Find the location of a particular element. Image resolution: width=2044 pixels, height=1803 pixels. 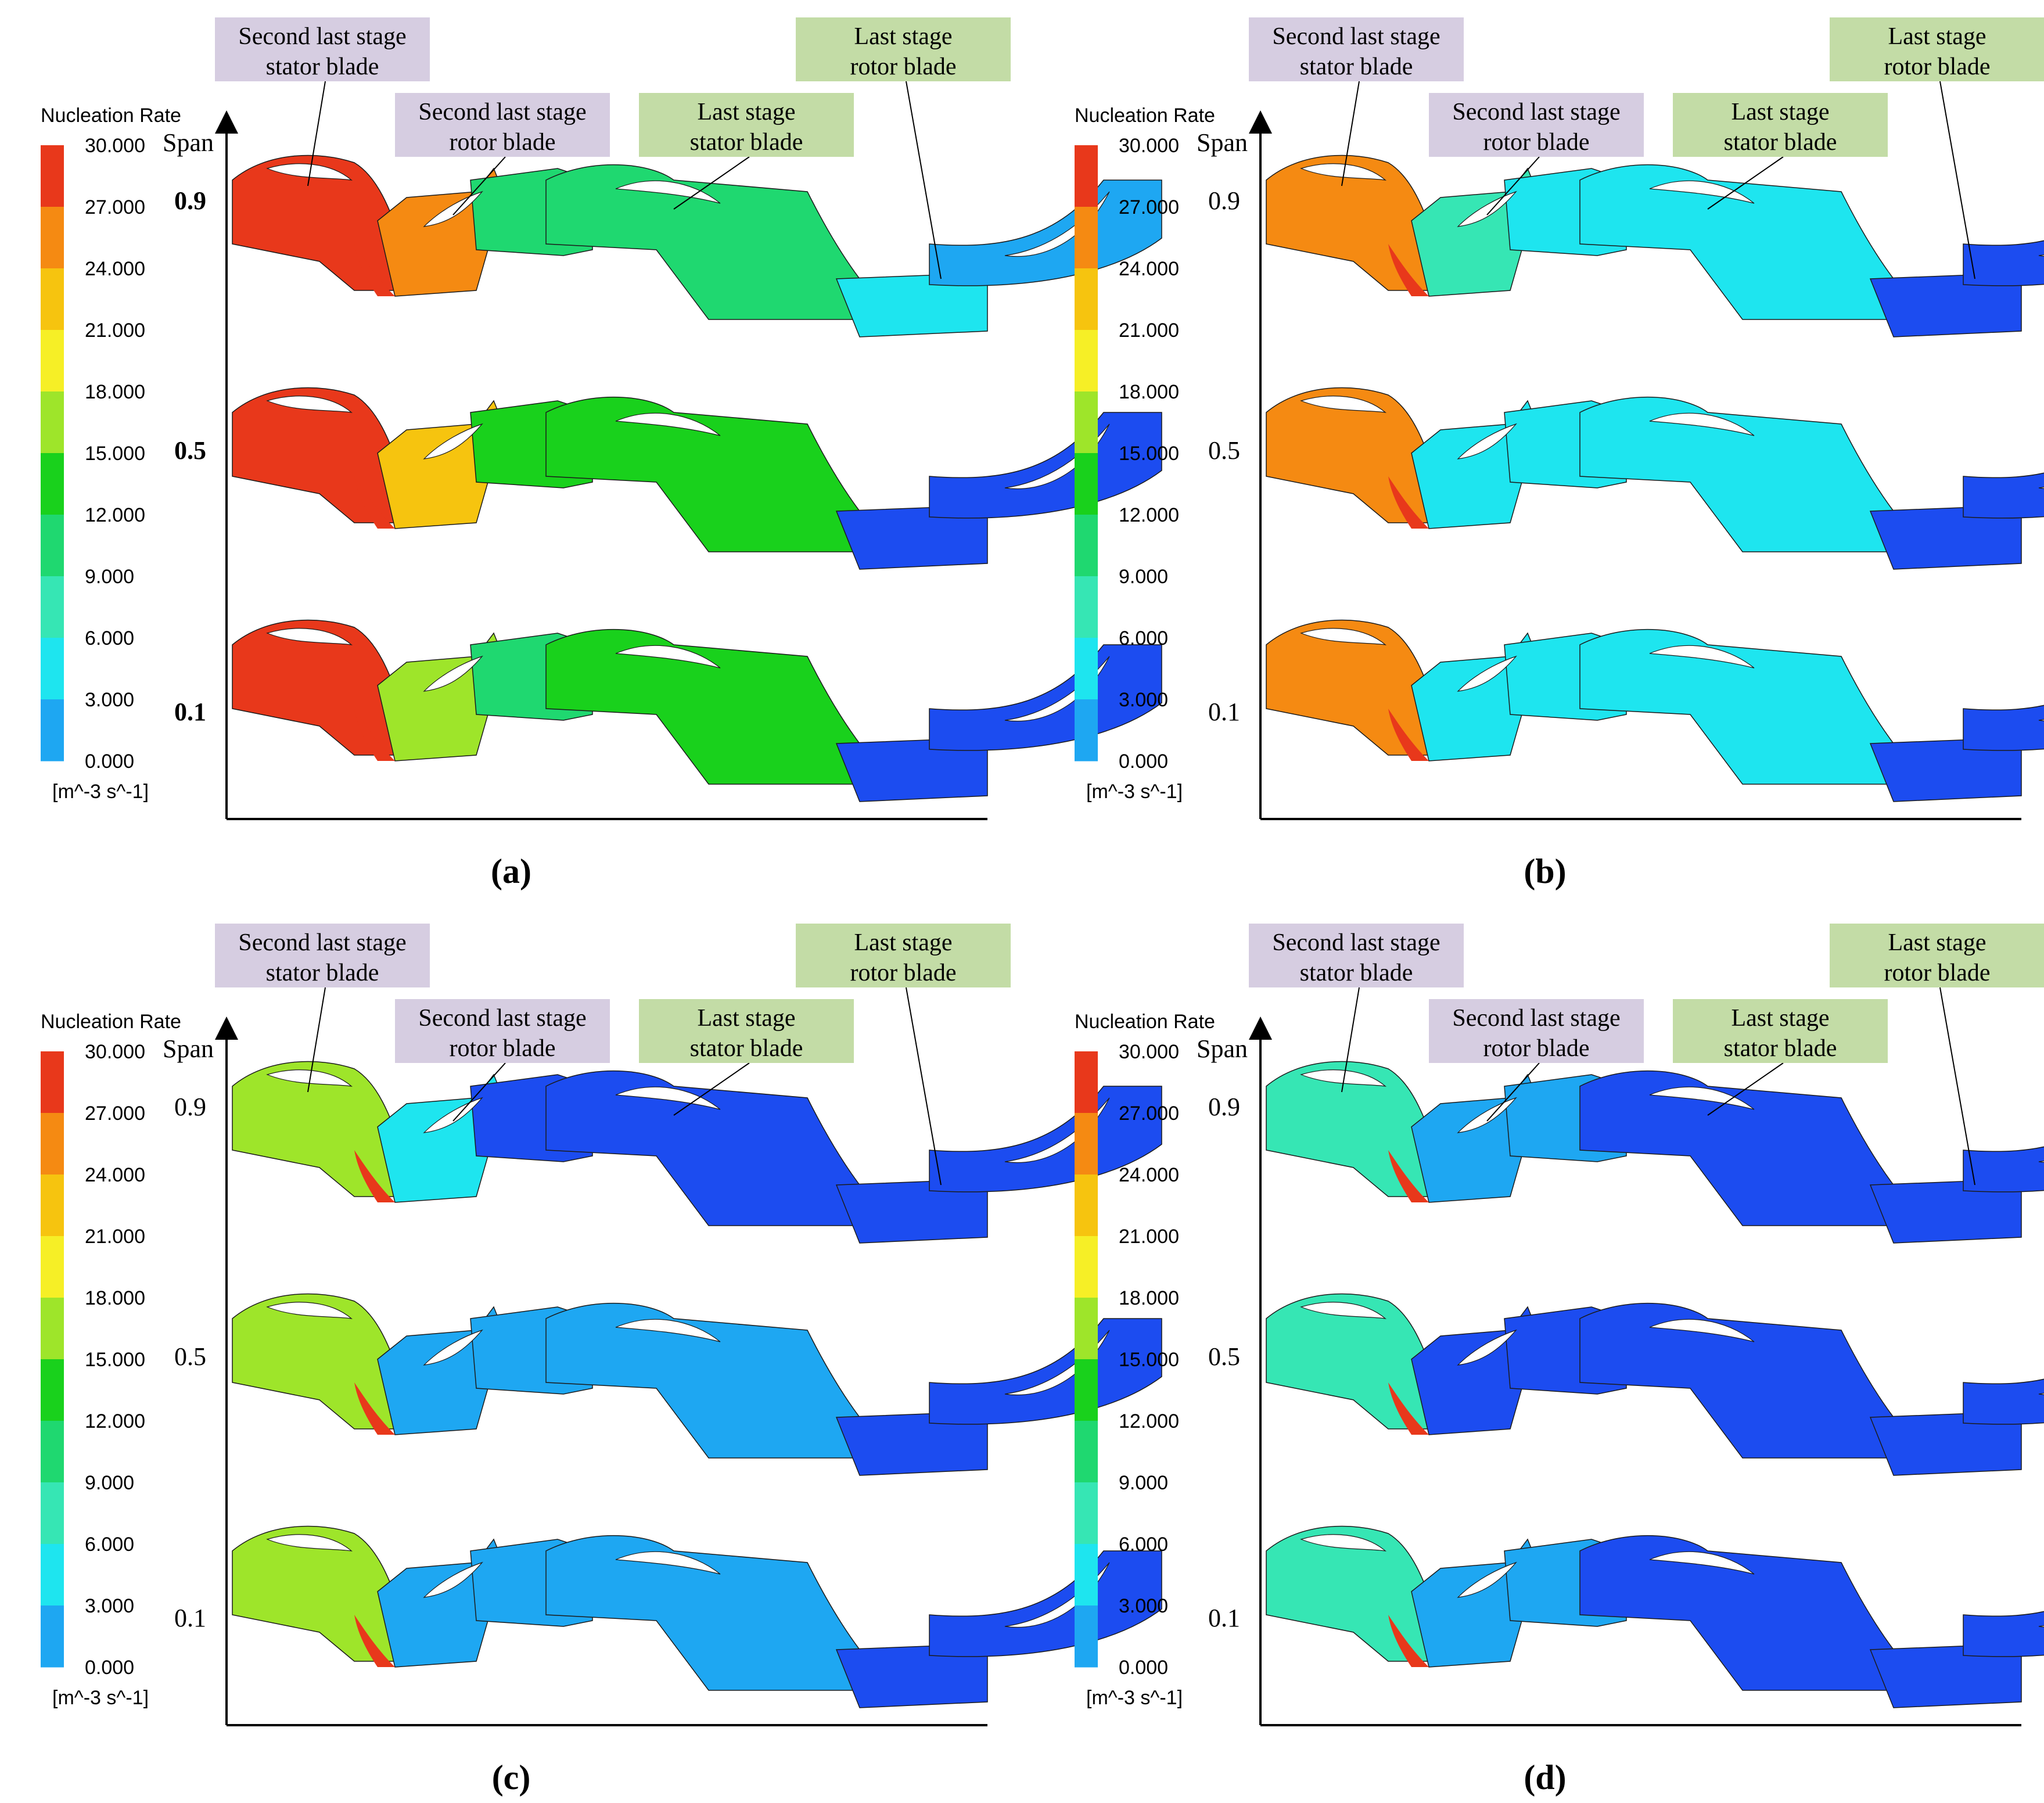

panel-a-colorbar-tick: 24.000 is located at coordinates (115, 269).